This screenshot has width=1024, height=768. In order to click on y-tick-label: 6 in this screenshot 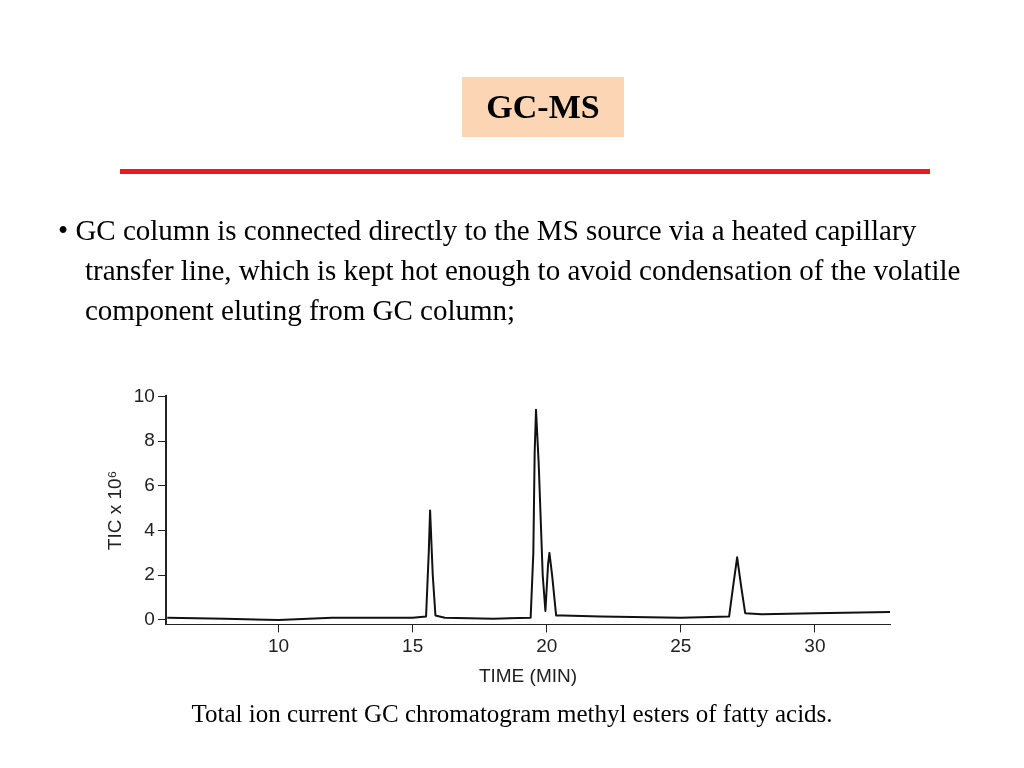, I will do `click(149, 485)`.